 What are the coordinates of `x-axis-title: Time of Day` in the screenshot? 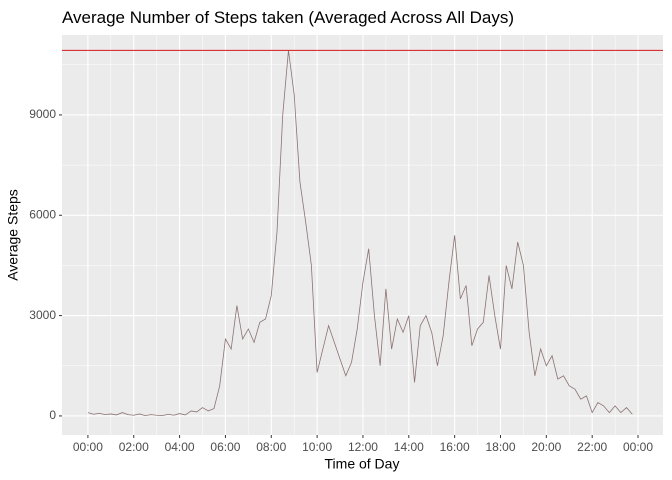 It's located at (362, 464).